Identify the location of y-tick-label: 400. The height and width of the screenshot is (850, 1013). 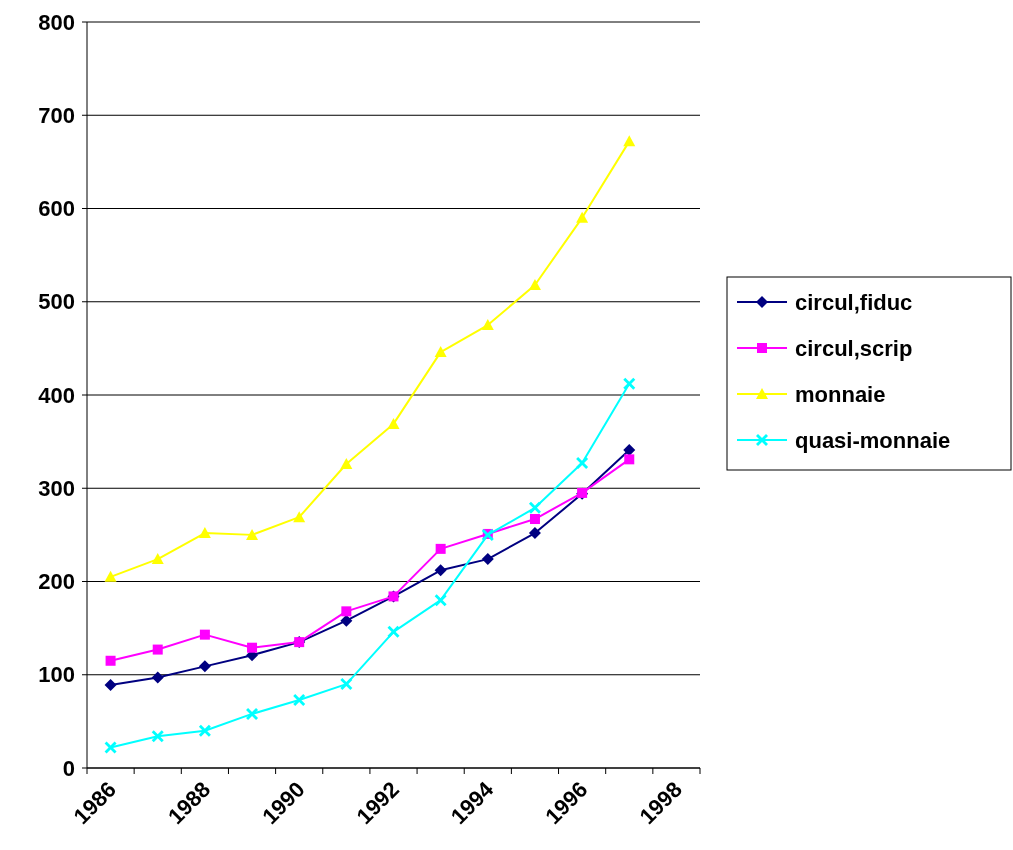
(56, 395).